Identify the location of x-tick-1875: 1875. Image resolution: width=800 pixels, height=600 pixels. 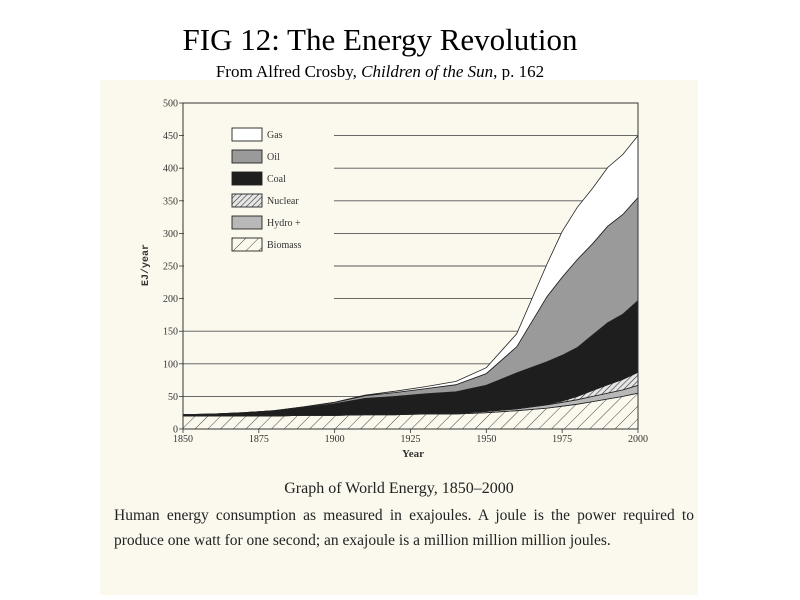
(259, 439).